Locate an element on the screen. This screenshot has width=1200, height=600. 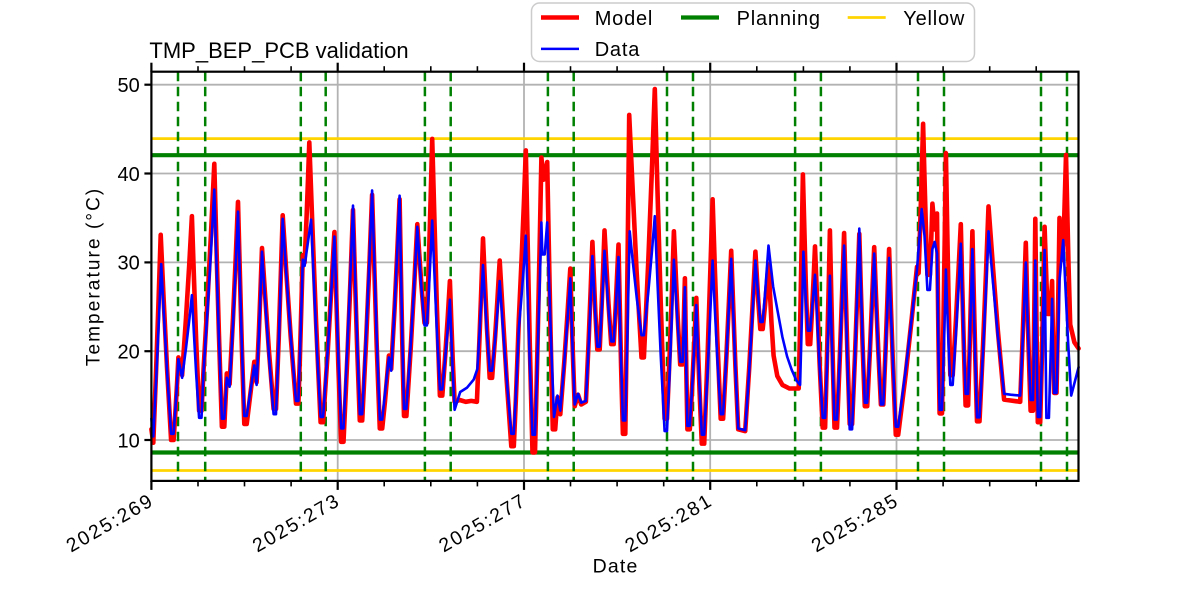
svg-text: 50 is located at coordinates (129, 86).